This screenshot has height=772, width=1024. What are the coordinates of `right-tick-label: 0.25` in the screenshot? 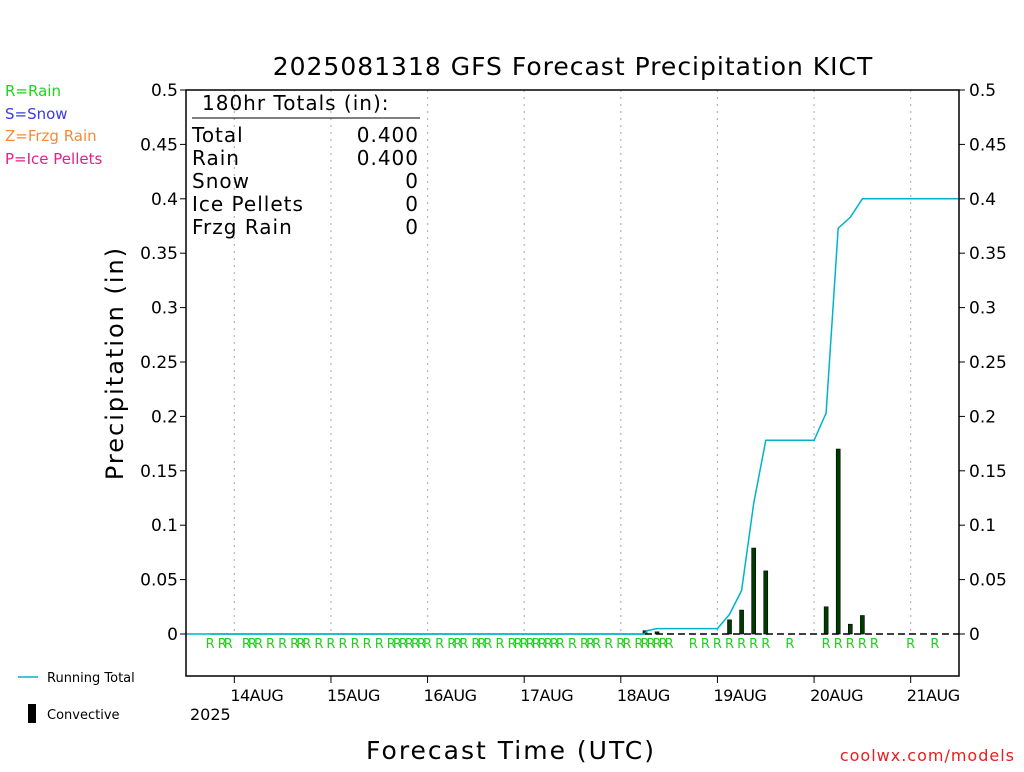 It's located at (988, 363).